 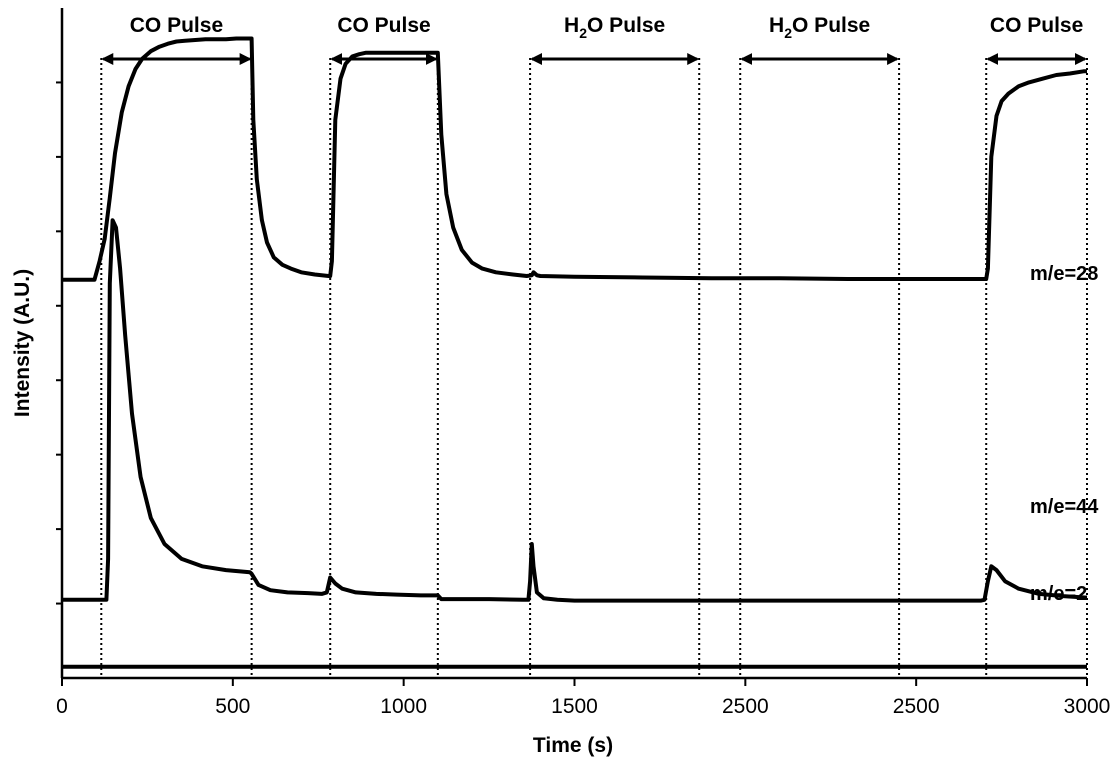 What do you see at coordinates (574, 706) in the screenshot?
I see `x-tick-label: 1500` at bounding box center [574, 706].